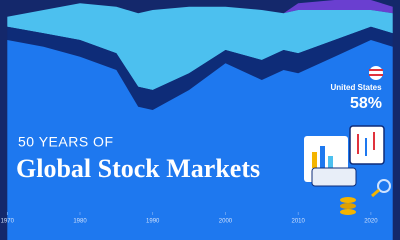  What do you see at coordinates (334, 177) in the screenshot?
I see `typewriter` at bounding box center [334, 177].